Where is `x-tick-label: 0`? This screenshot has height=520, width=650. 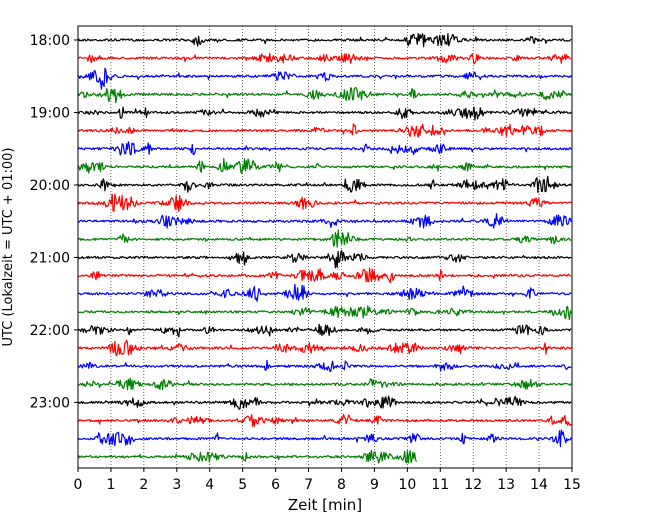
x-tick-label: 0 is located at coordinates (78, 485).